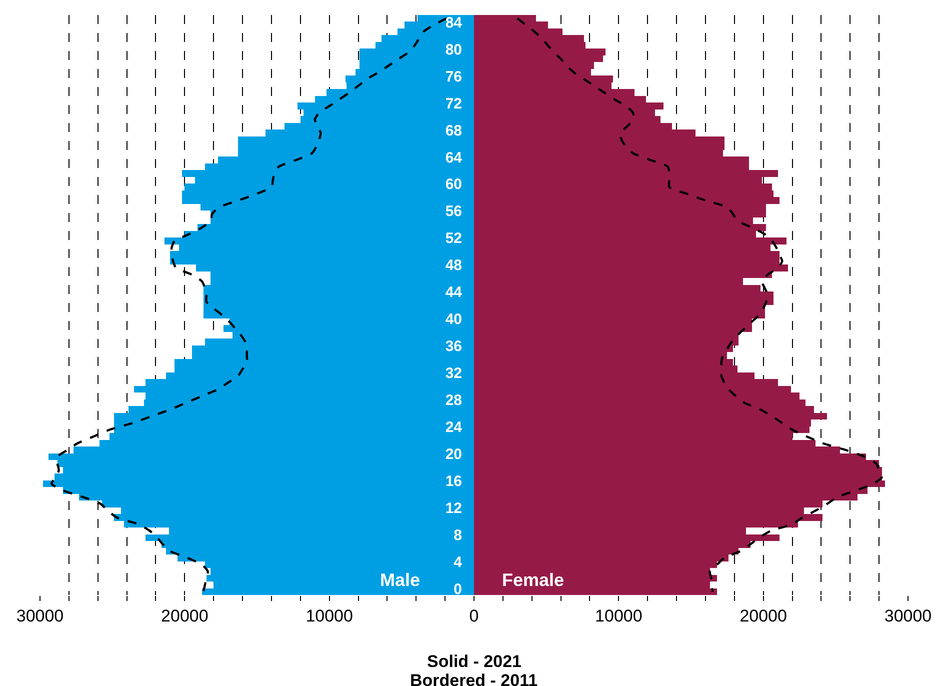  I want to click on y-tick-label: 44, so click(454, 293).